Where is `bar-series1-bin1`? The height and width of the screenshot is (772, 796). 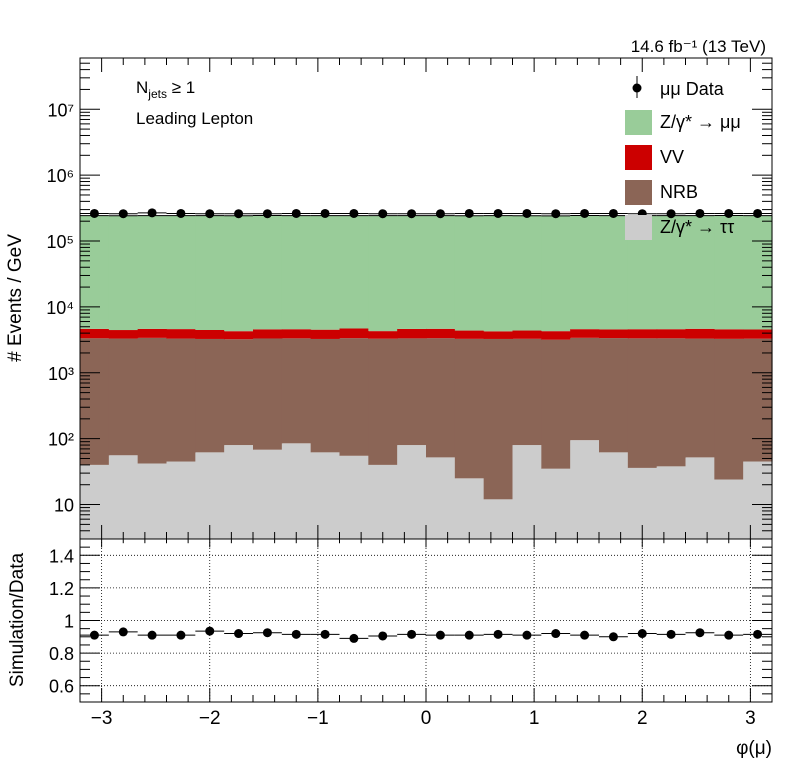 bar-series1-bin1 is located at coordinates (123, 397).